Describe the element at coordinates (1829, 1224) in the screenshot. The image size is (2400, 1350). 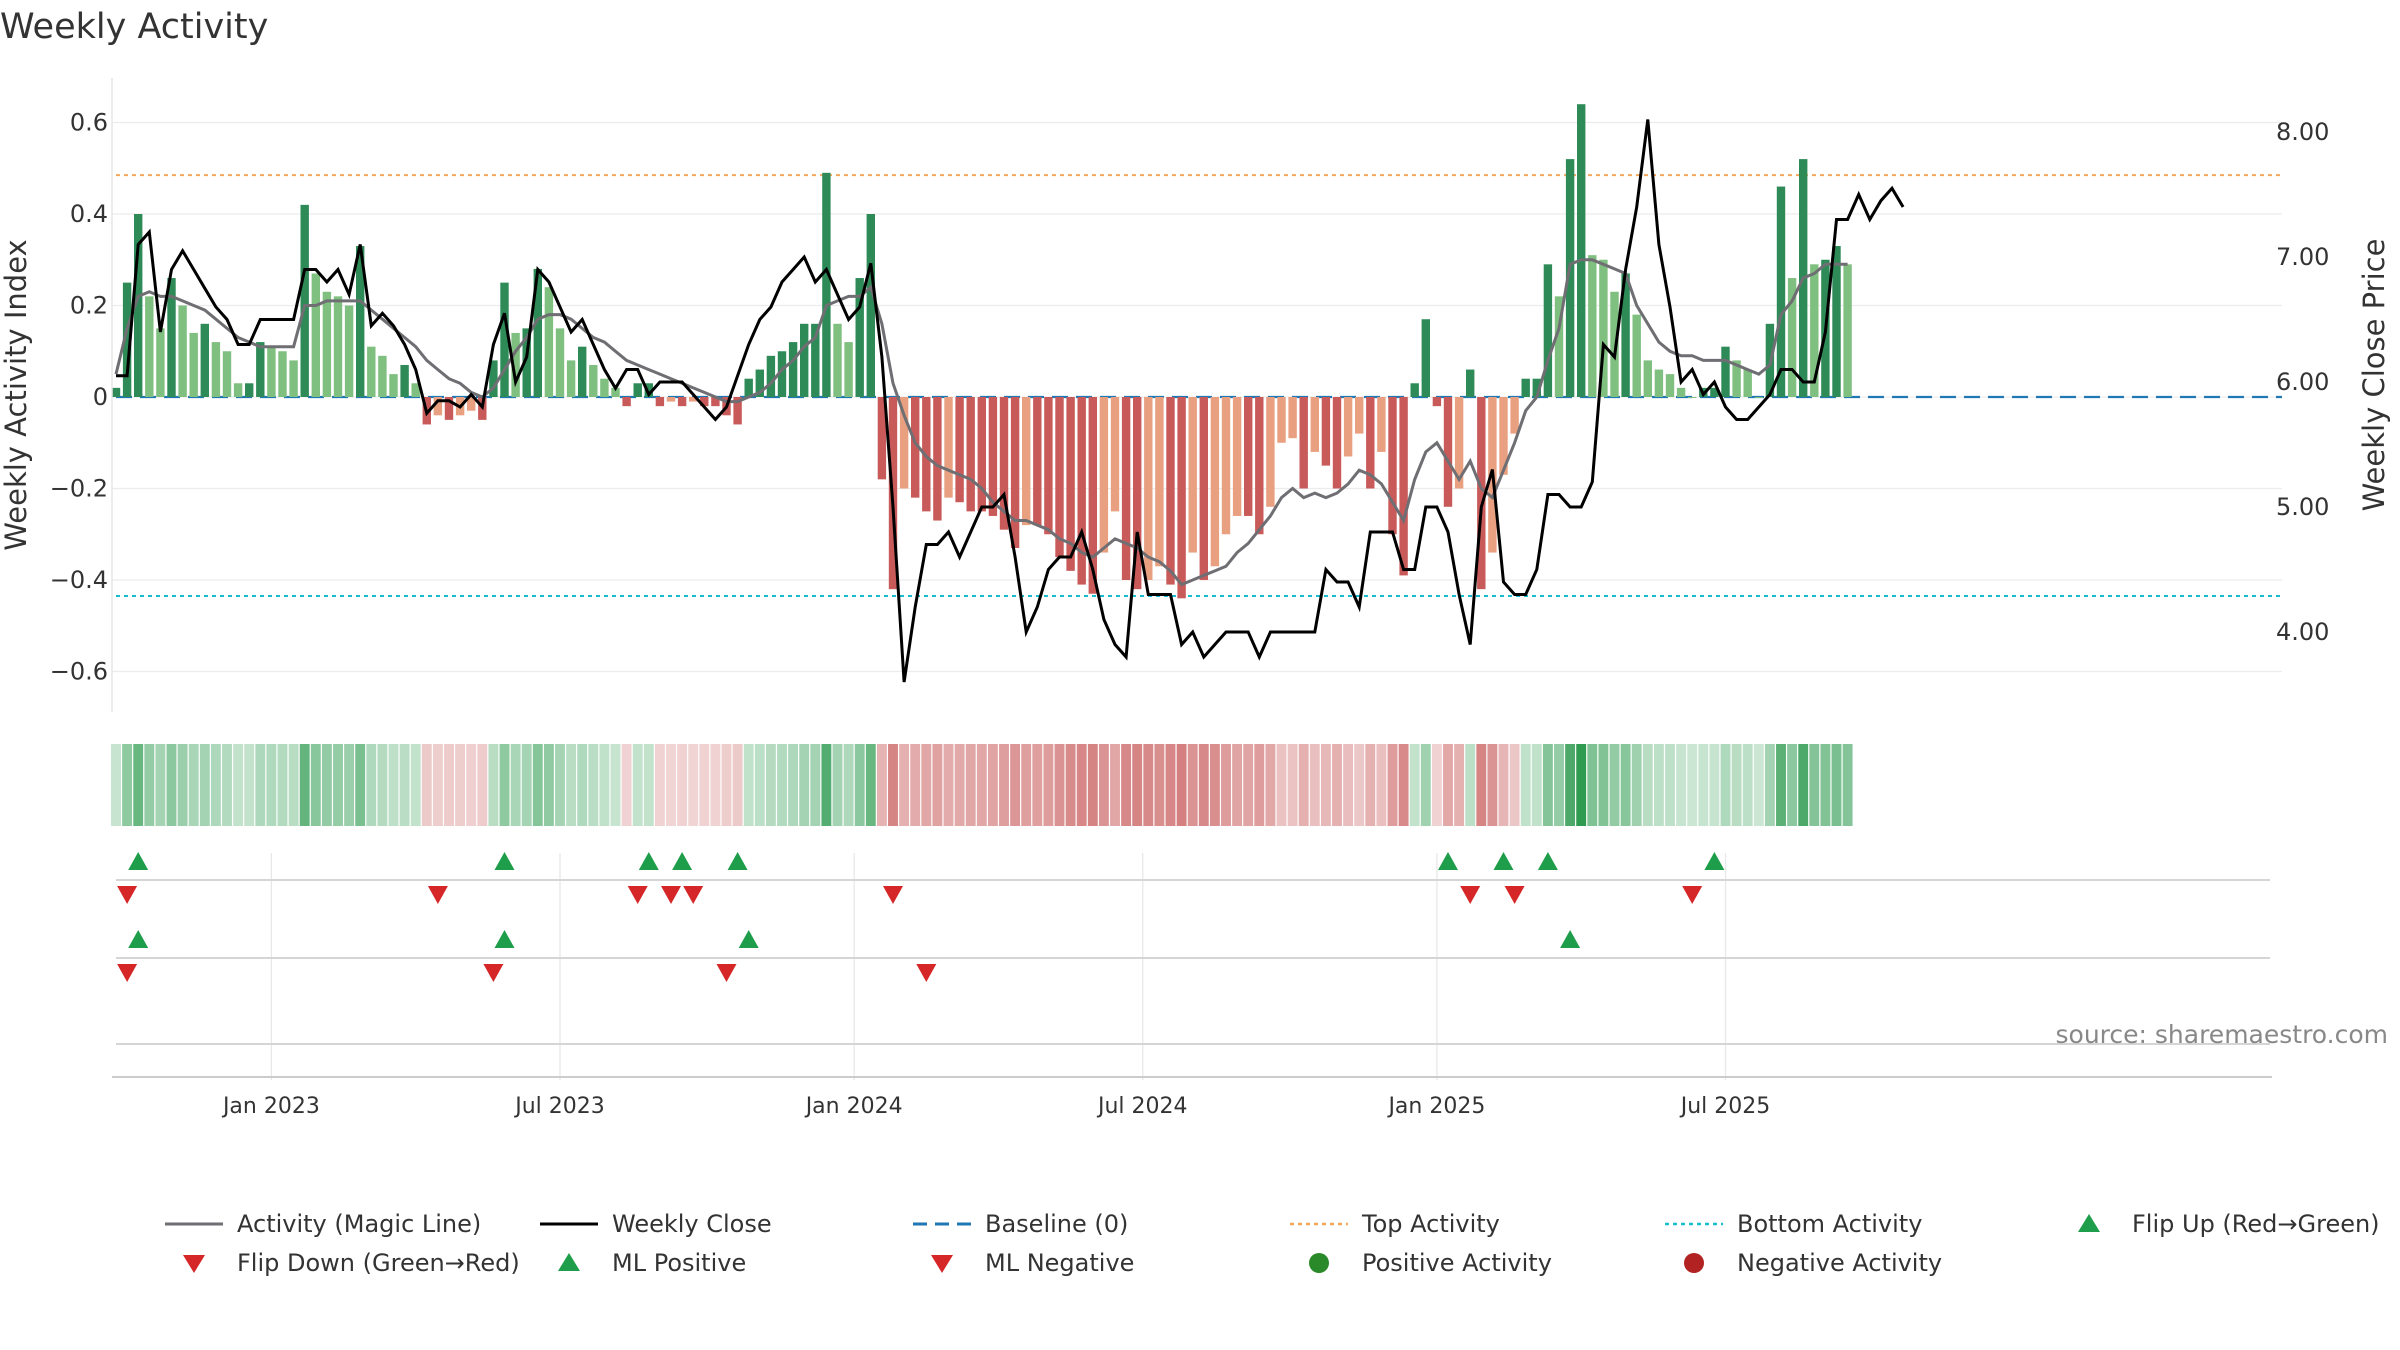
I see `legend-label: Bottom Activity` at that location.